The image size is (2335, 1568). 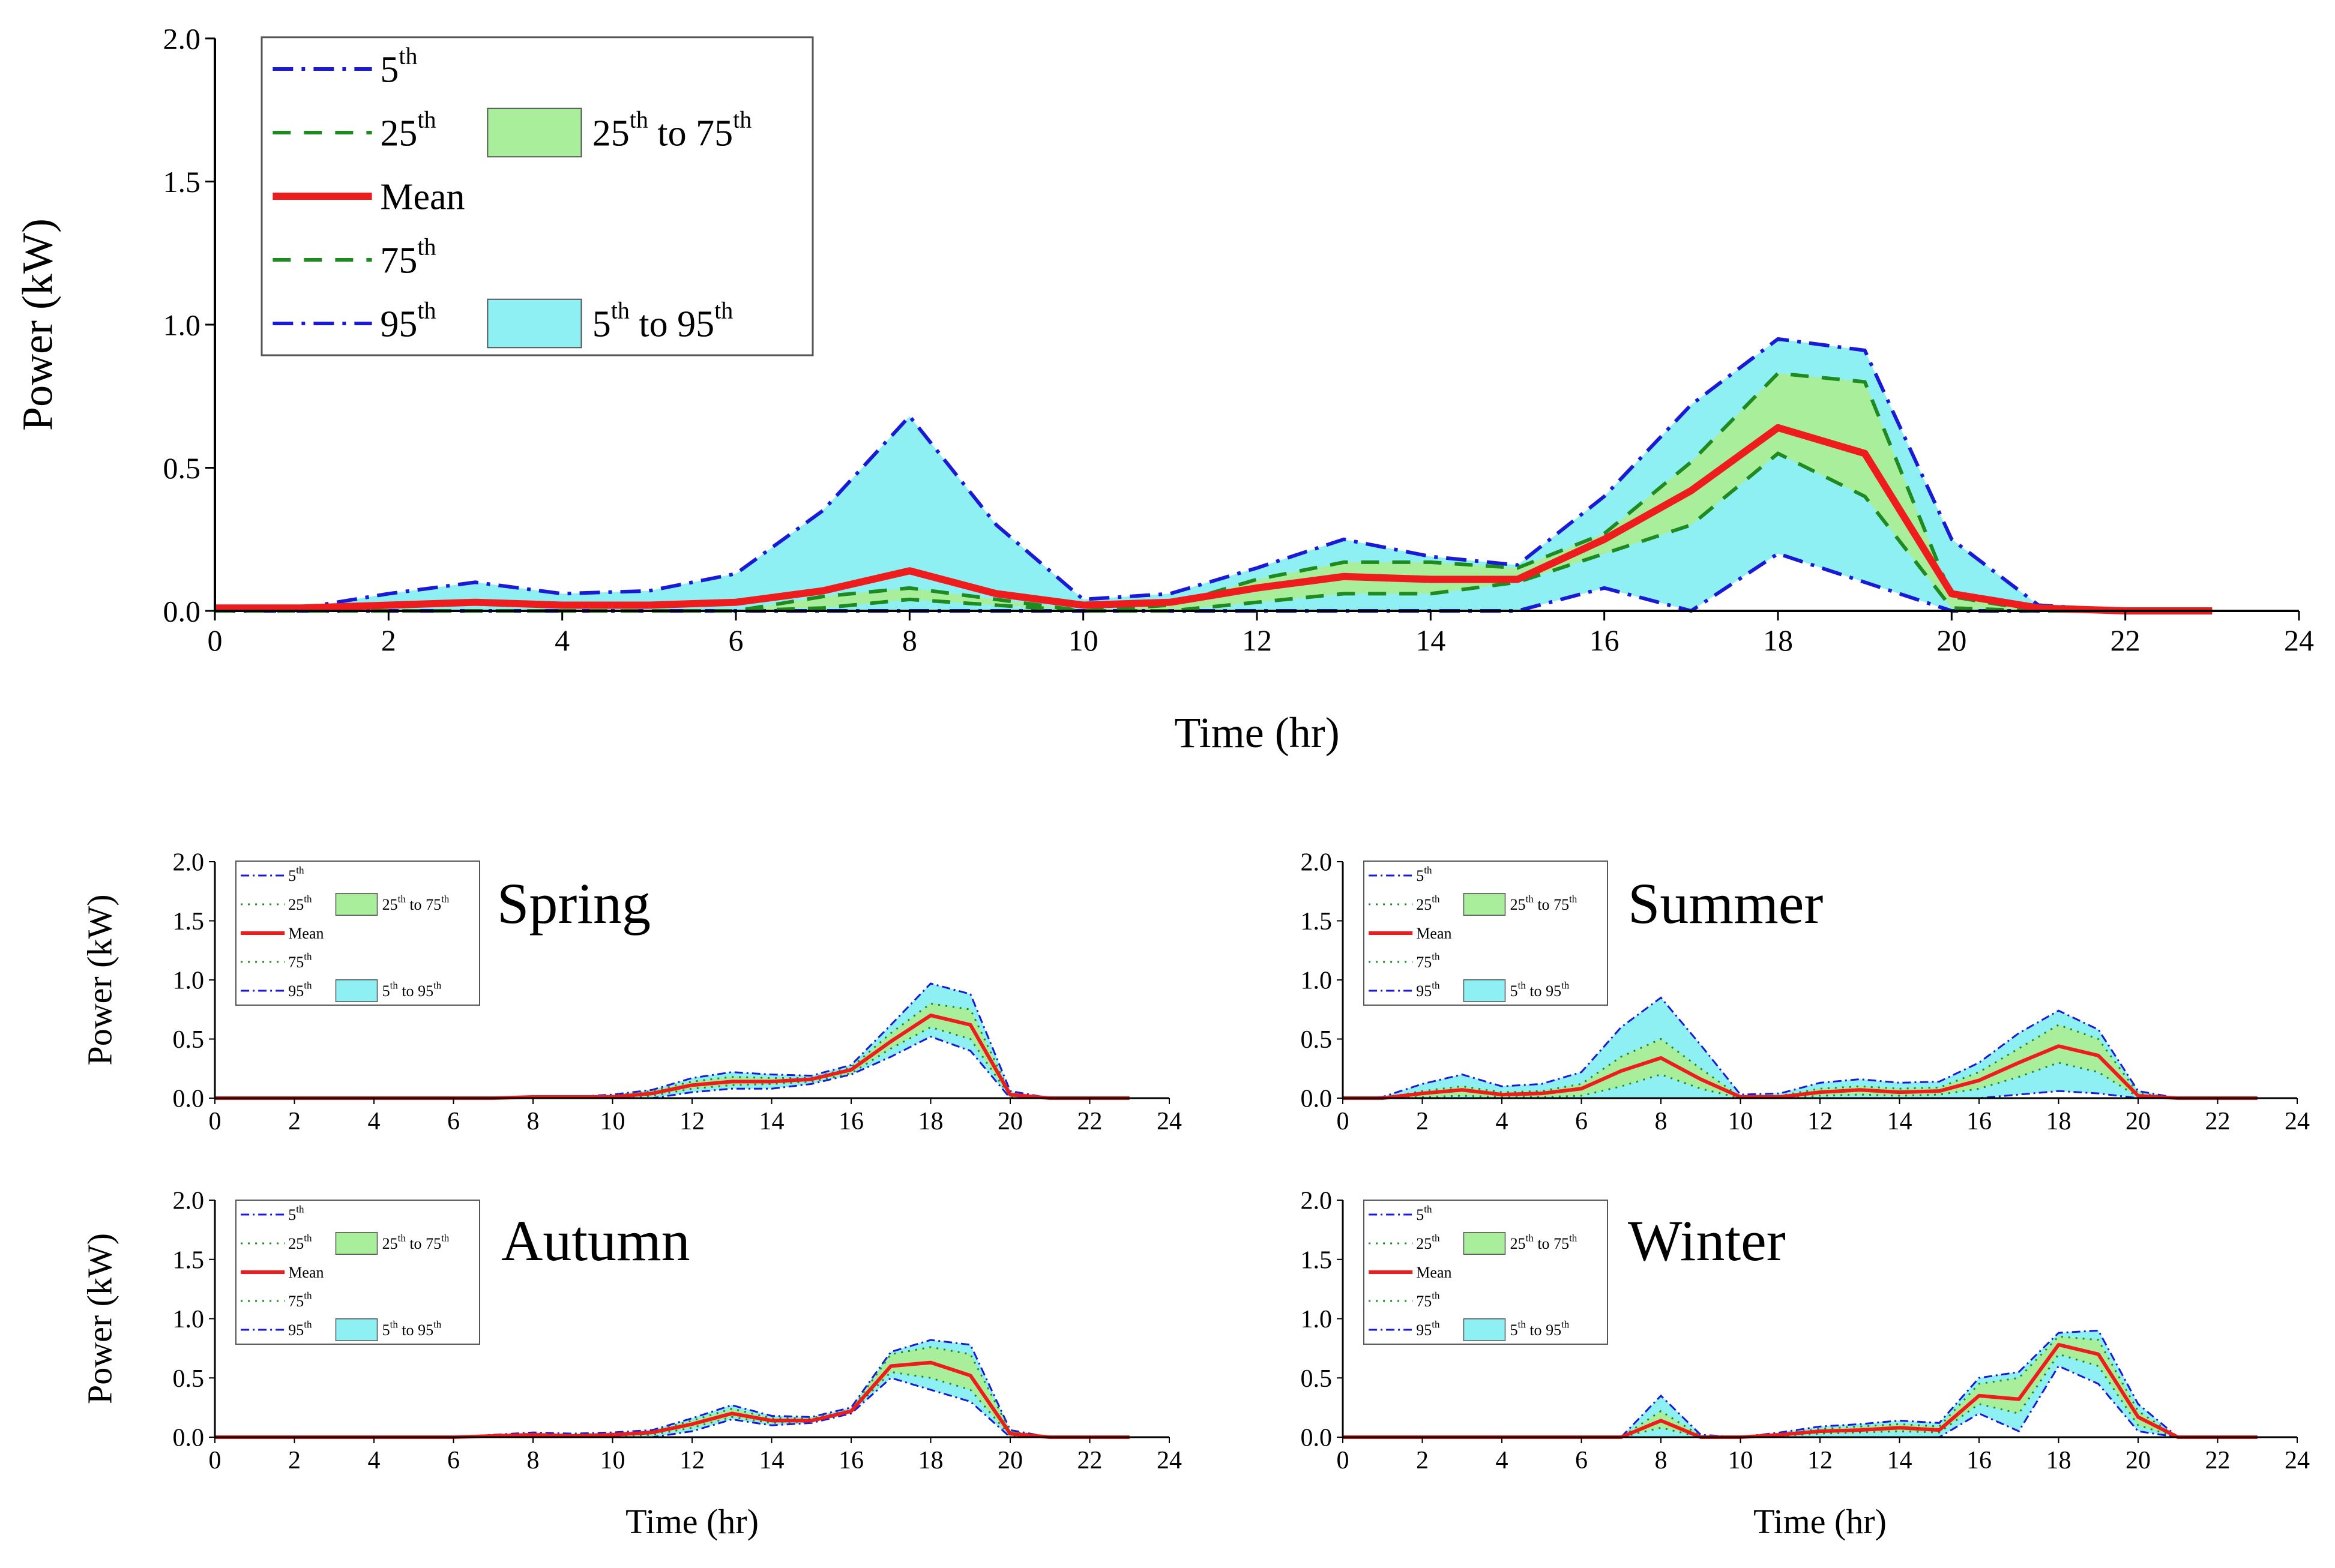 What do you see at coordinates (692, 1521) in the screenshot?
I see `x-axis-label: Time (hr)` at bounding box center [692, 1521].